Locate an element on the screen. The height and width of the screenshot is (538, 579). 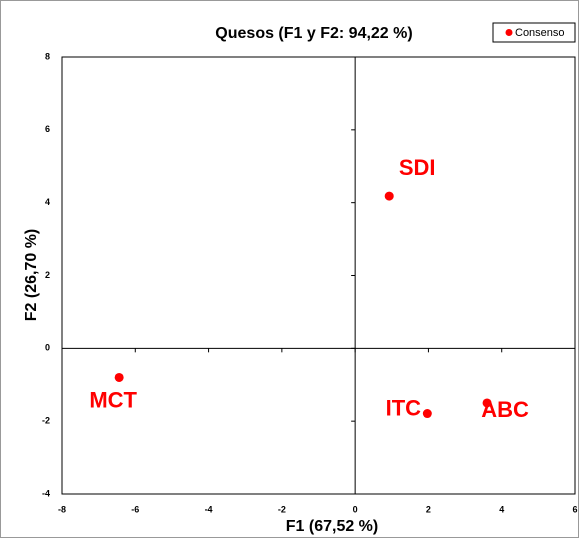
y-tick-label: -4 is located at coordinates (46, 493).